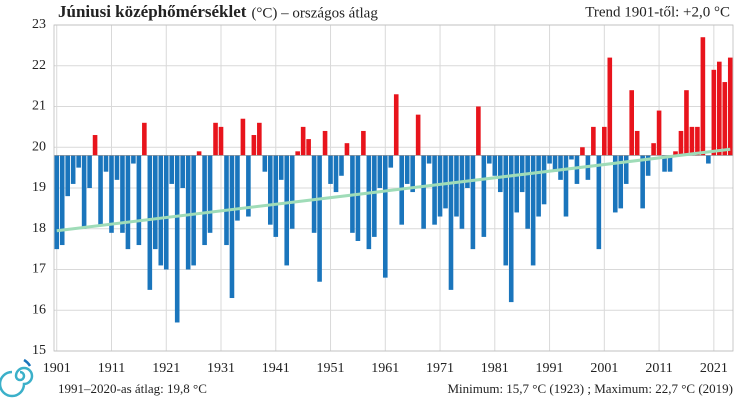  Describe the element at coordinates (39, 309) in the screenshot. I see `y-tick-label: 16` at that location.